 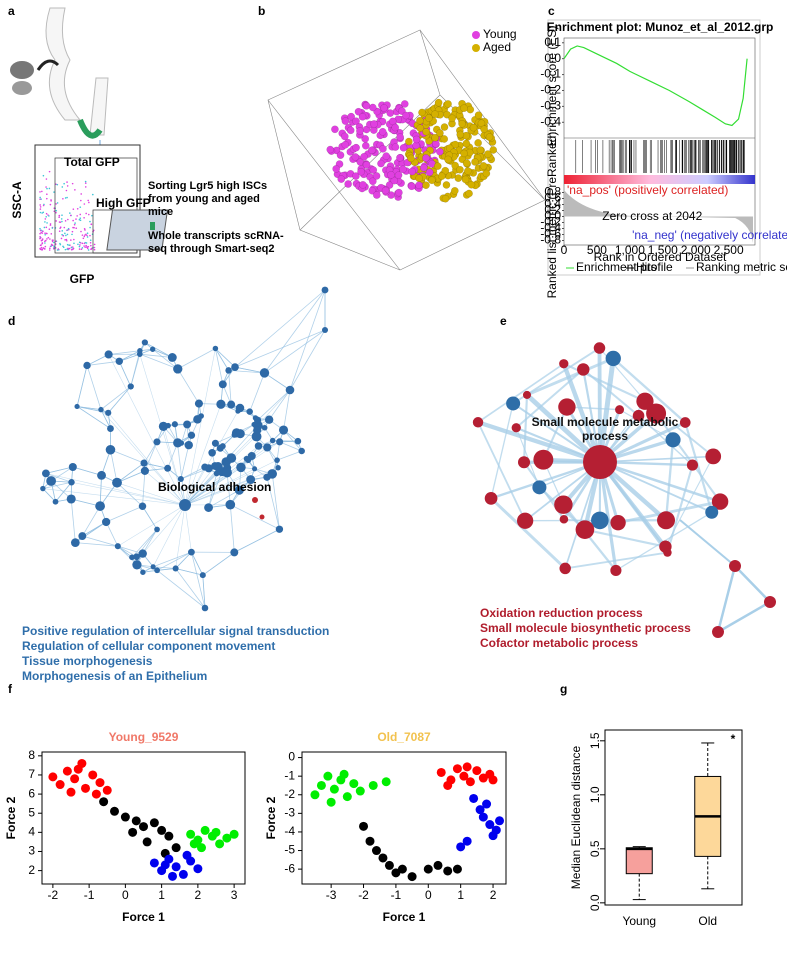 What do you see at coordinates (550, 121) in the screenshot?
I see `y-tick-label: -0.4` at bounding box center [550, 121].